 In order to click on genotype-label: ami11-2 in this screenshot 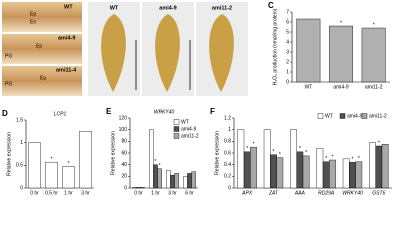, I will do `click(222, 8)`.